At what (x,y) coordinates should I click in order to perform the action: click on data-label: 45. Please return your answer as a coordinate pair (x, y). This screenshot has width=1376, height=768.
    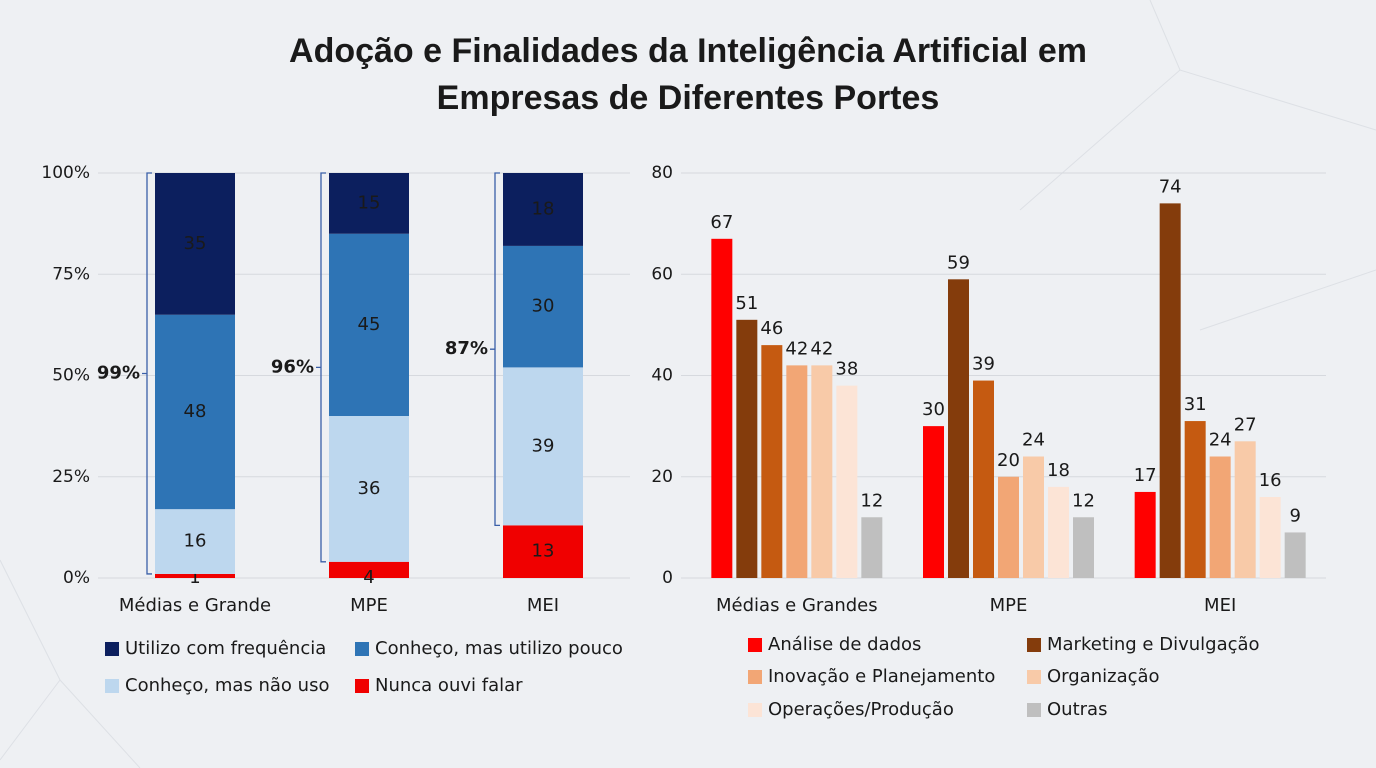
    Looking at the image, I should click on (369, 324).